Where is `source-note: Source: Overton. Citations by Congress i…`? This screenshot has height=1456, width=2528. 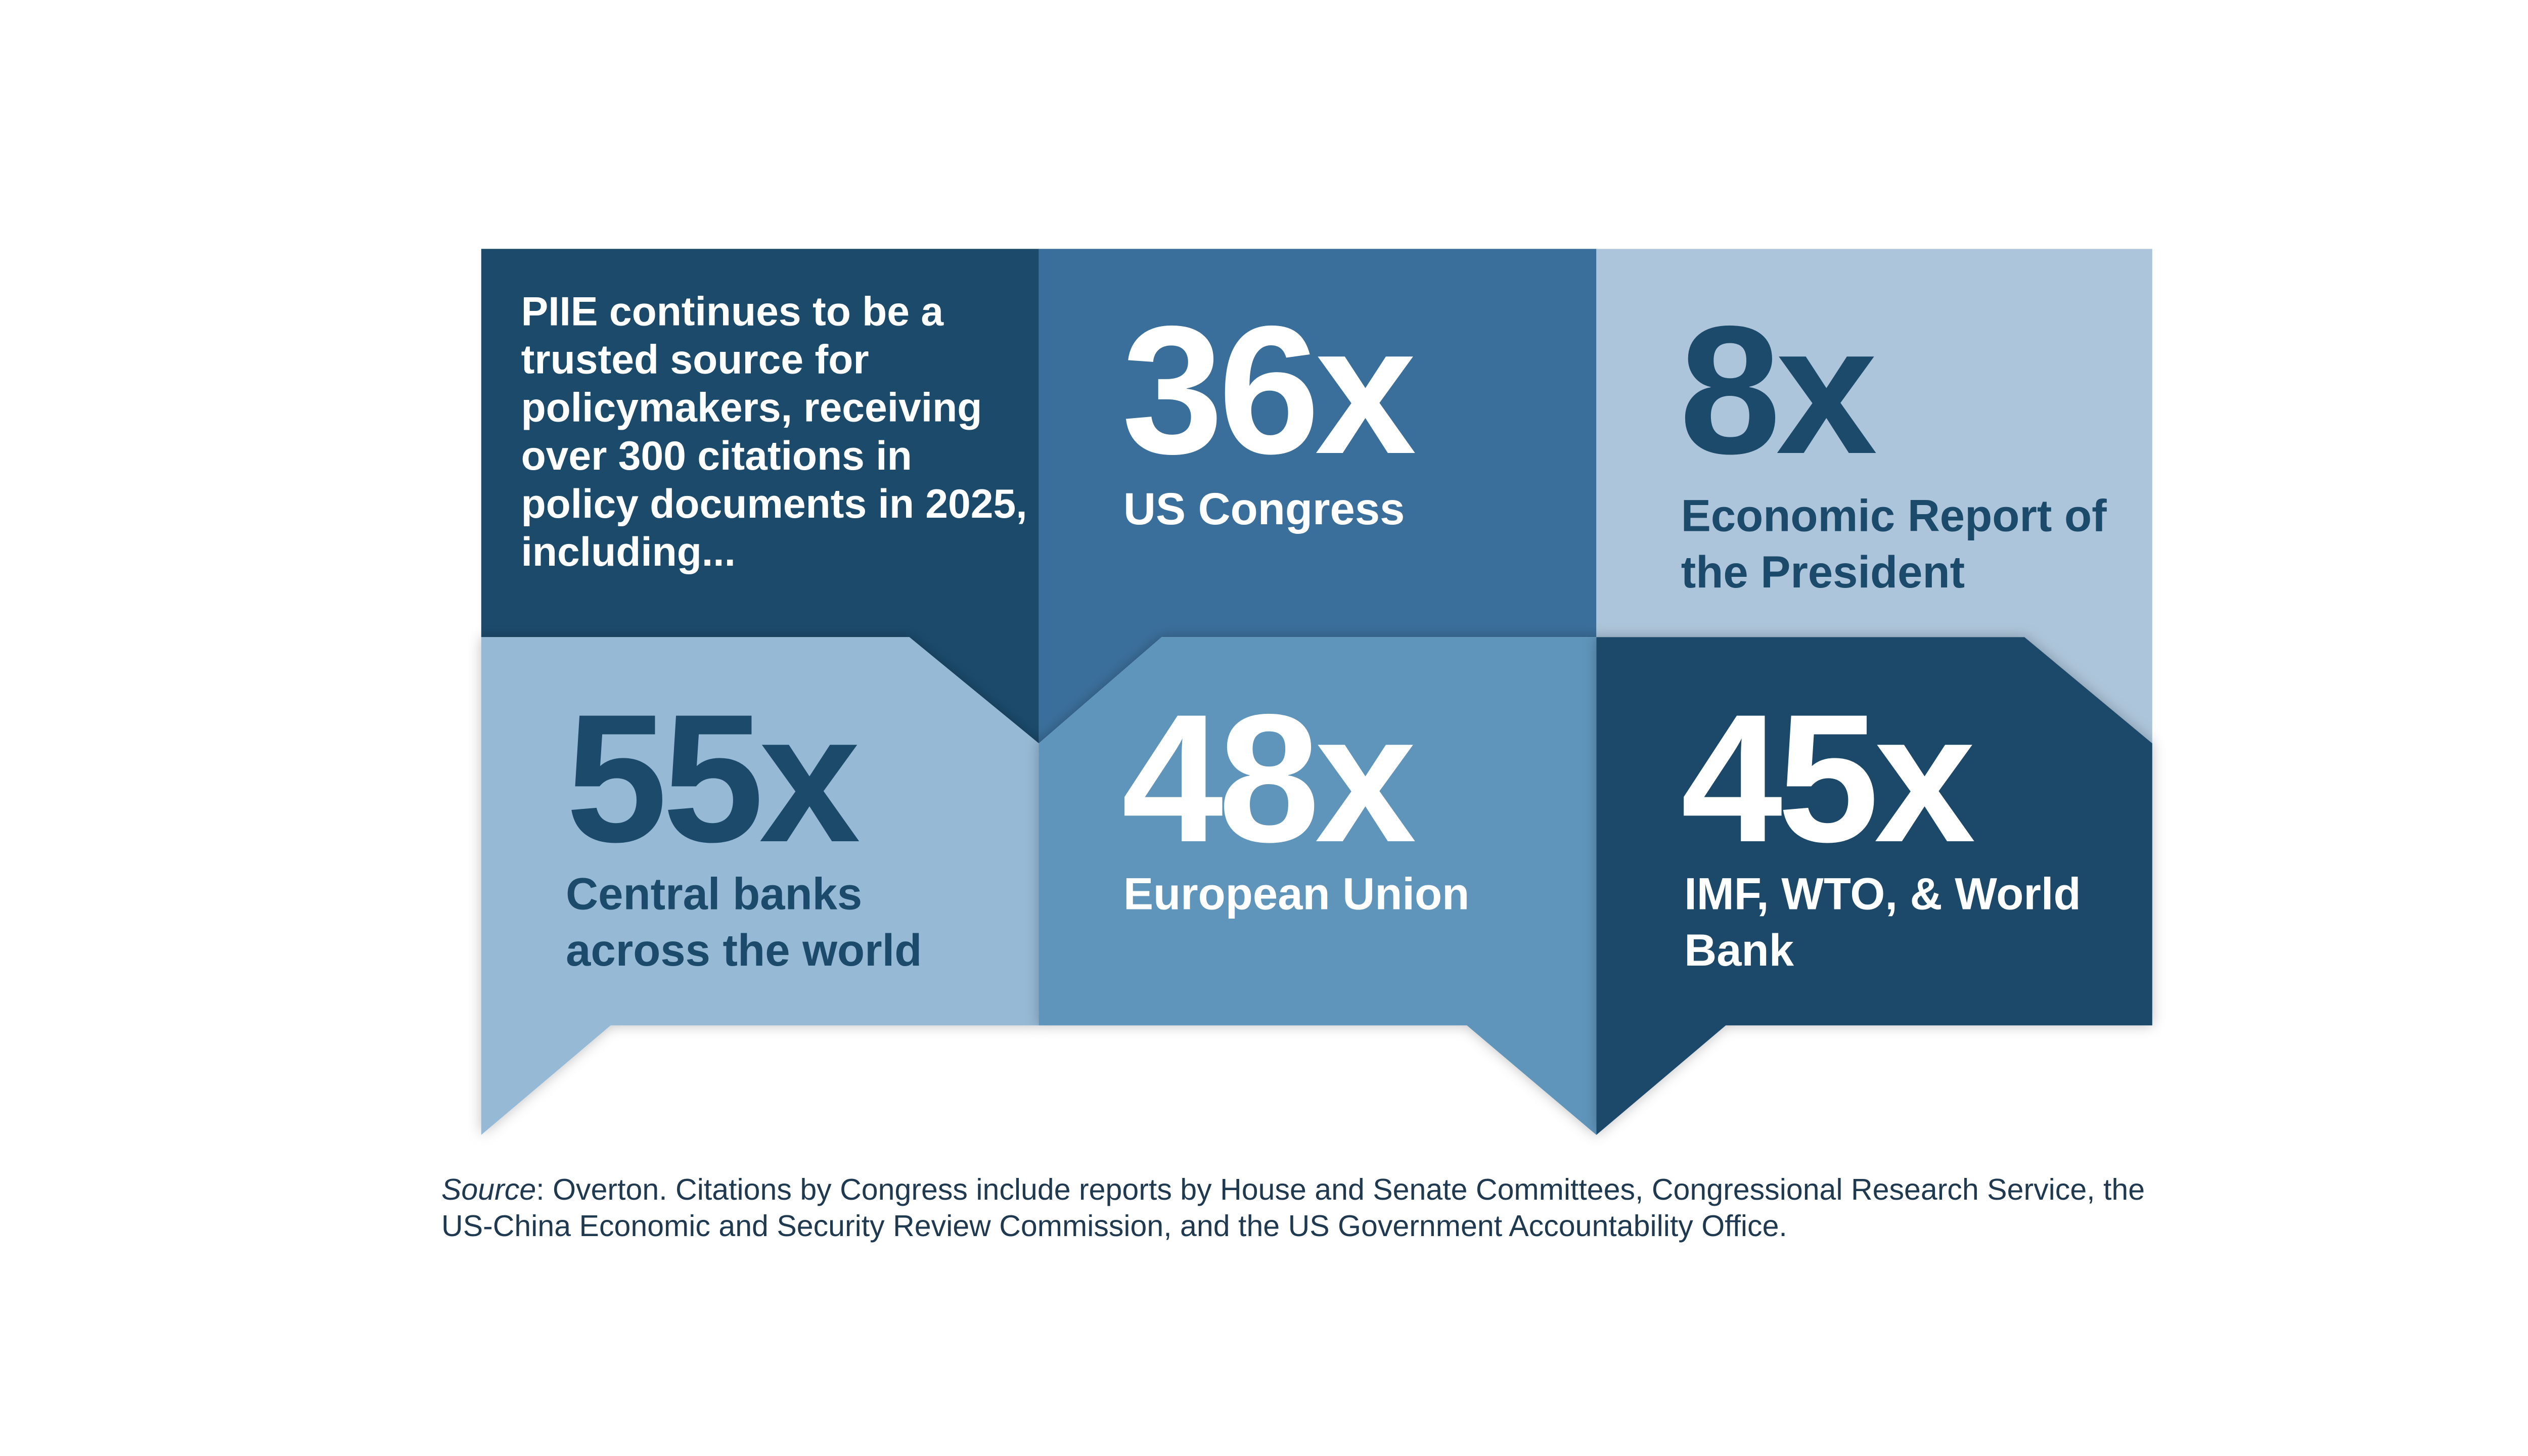
source-note: Source: Overton. Citations by Congress i… is located at coordinates (1321, 1207).